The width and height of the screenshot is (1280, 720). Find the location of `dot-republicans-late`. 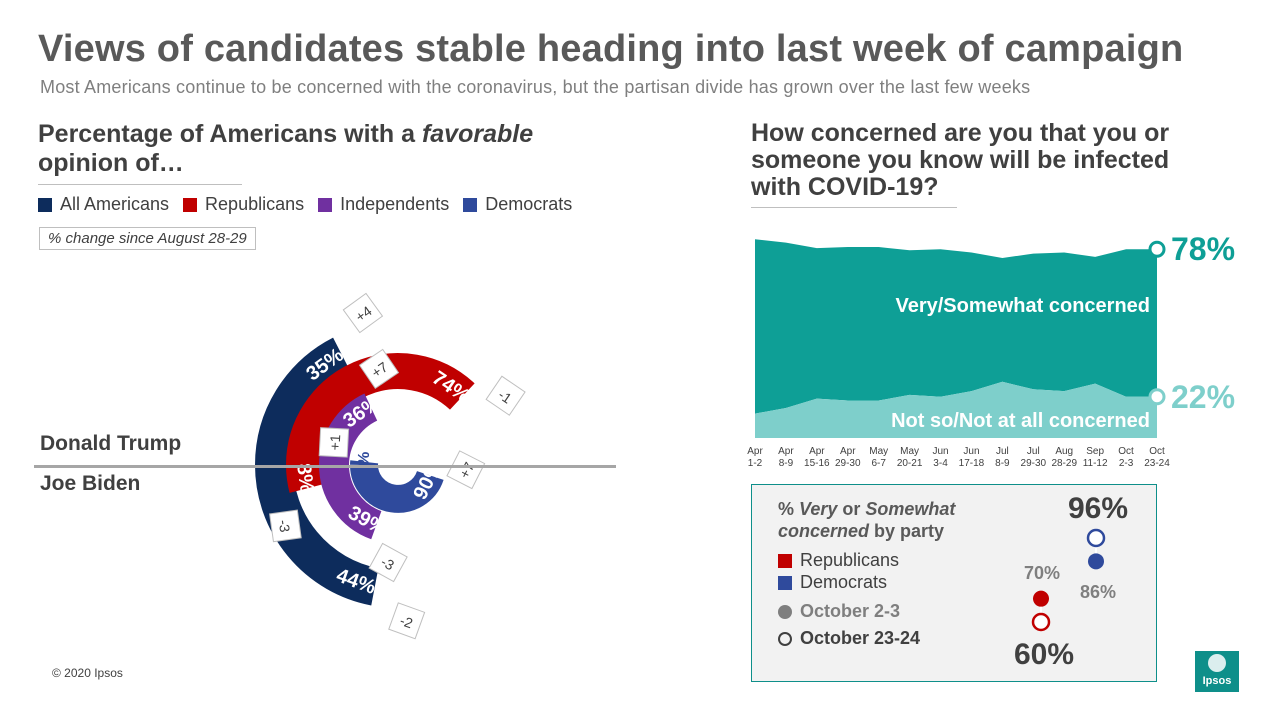

dot-republicans-late is located at coordinates (1041, 622).